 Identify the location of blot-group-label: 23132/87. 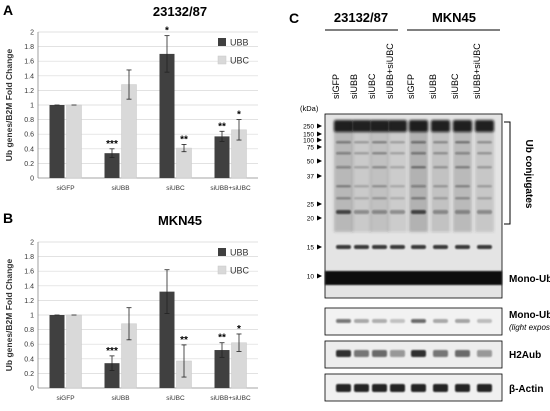
(361, 17).